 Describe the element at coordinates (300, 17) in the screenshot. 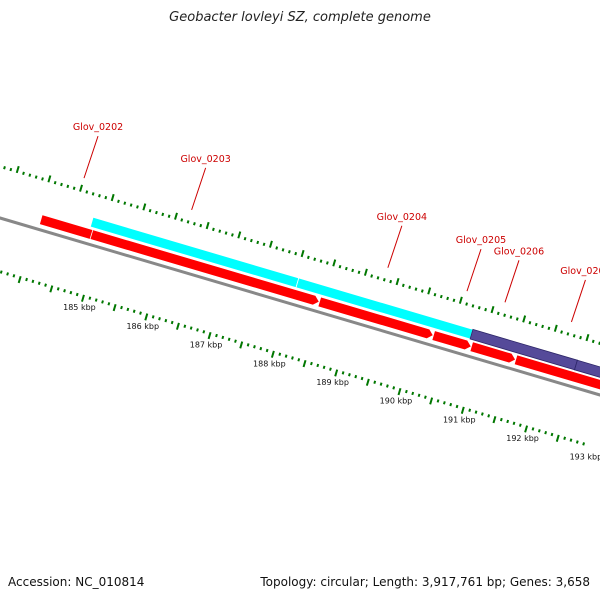

I see `map-title: Geobacter lovleyi SZ, complete genome` at that location.